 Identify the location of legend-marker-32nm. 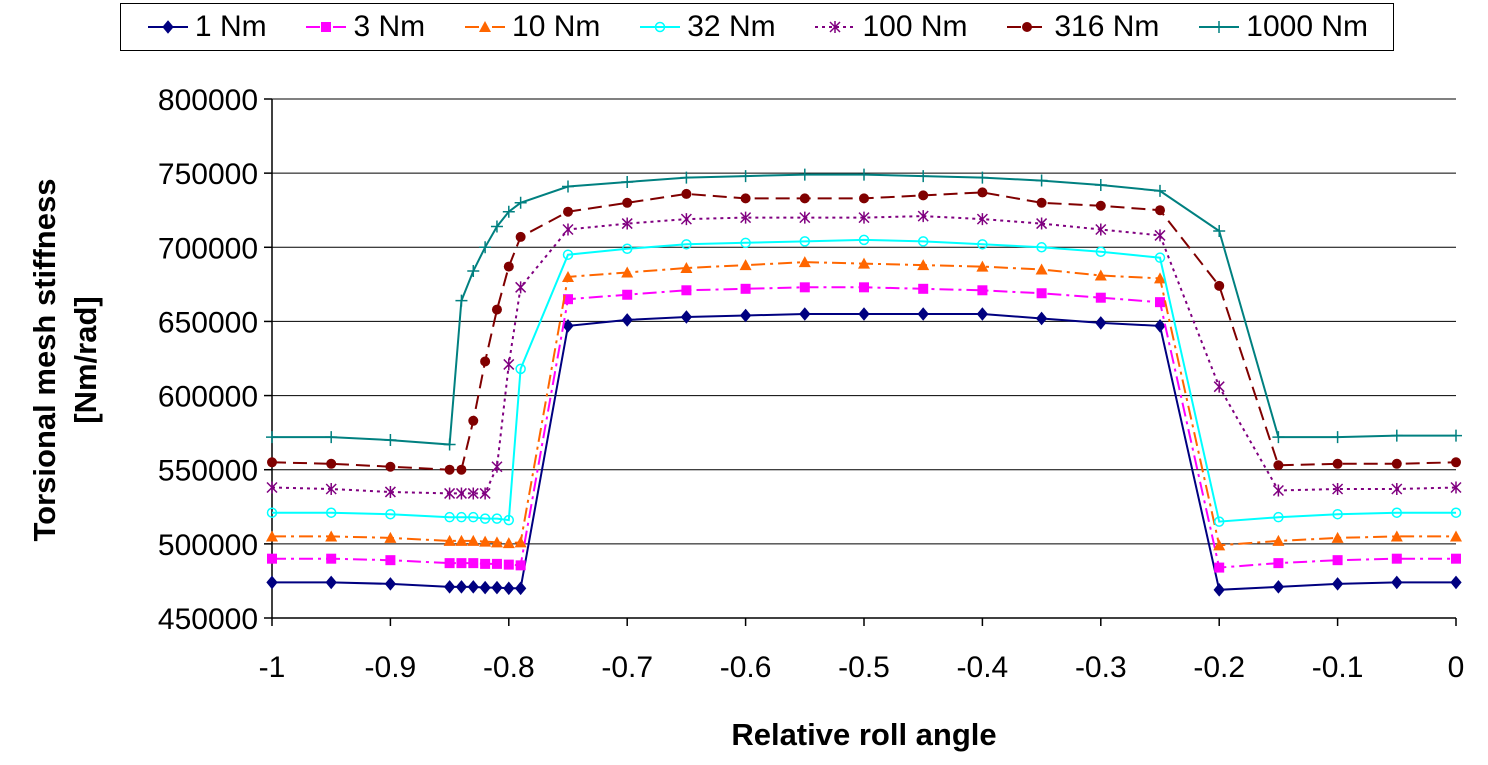
(660, 27).